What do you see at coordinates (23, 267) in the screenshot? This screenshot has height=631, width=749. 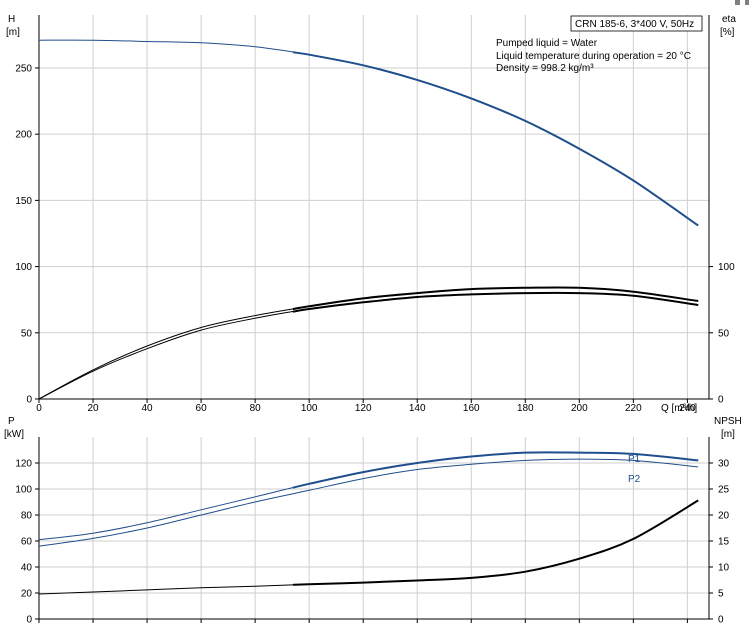 I see `top-left-tick-label: 100` at bounding box center [23, 267].